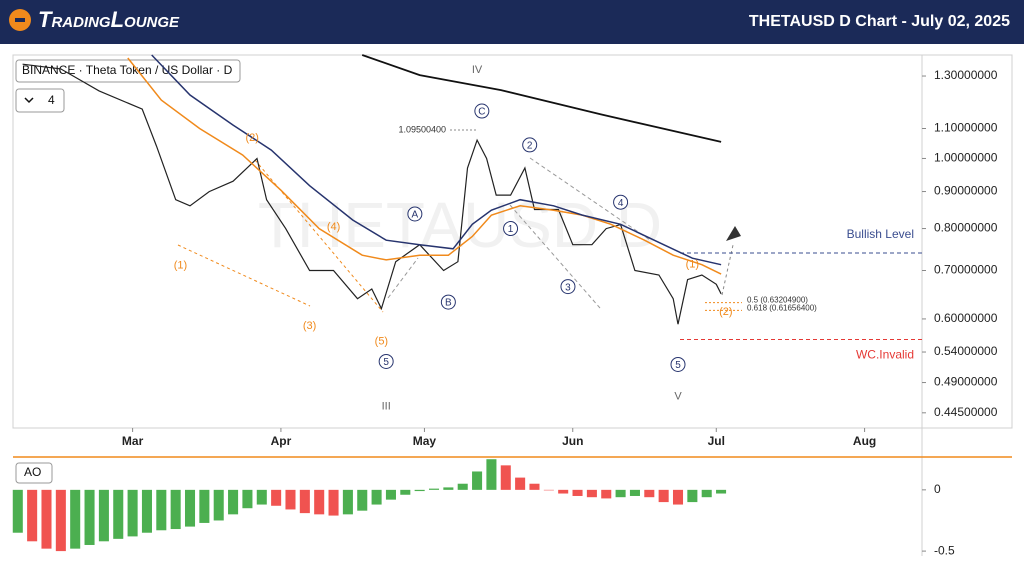 This screenshot has width=1024, height=581. I want to click on ao-title: AO, so click(32, 472).